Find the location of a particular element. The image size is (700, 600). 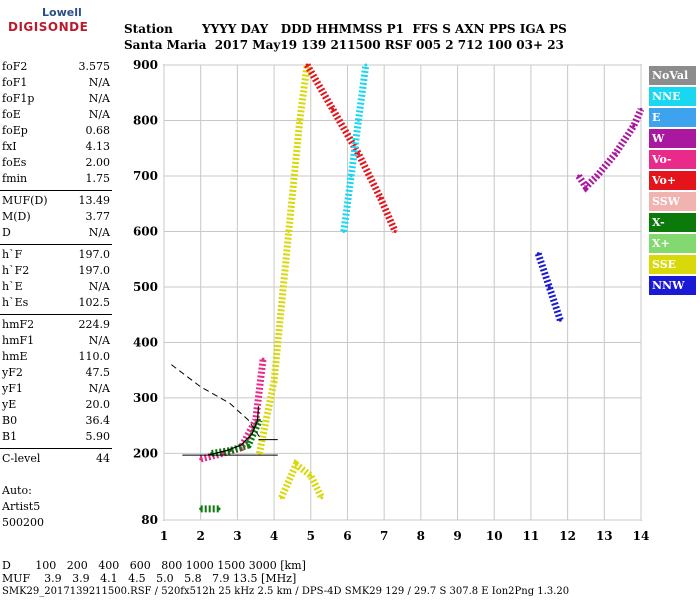

auto-method: Artist5 is located at coordinates (21, 506).